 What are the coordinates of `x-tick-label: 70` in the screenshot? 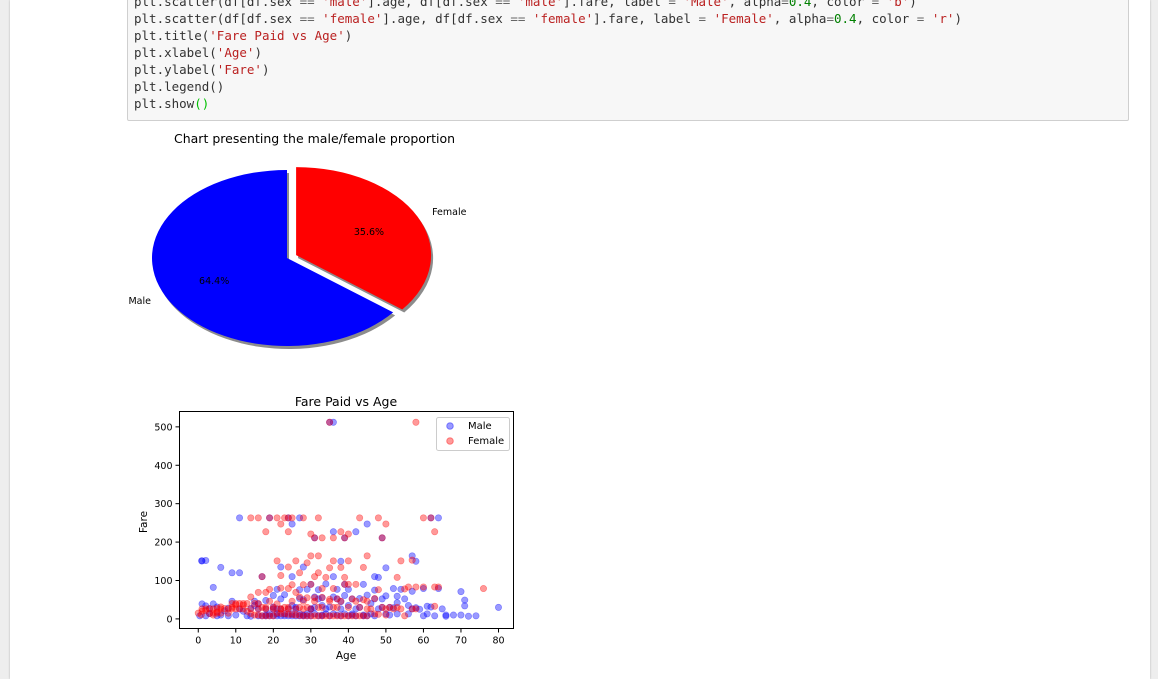 It's located at (461, 641).